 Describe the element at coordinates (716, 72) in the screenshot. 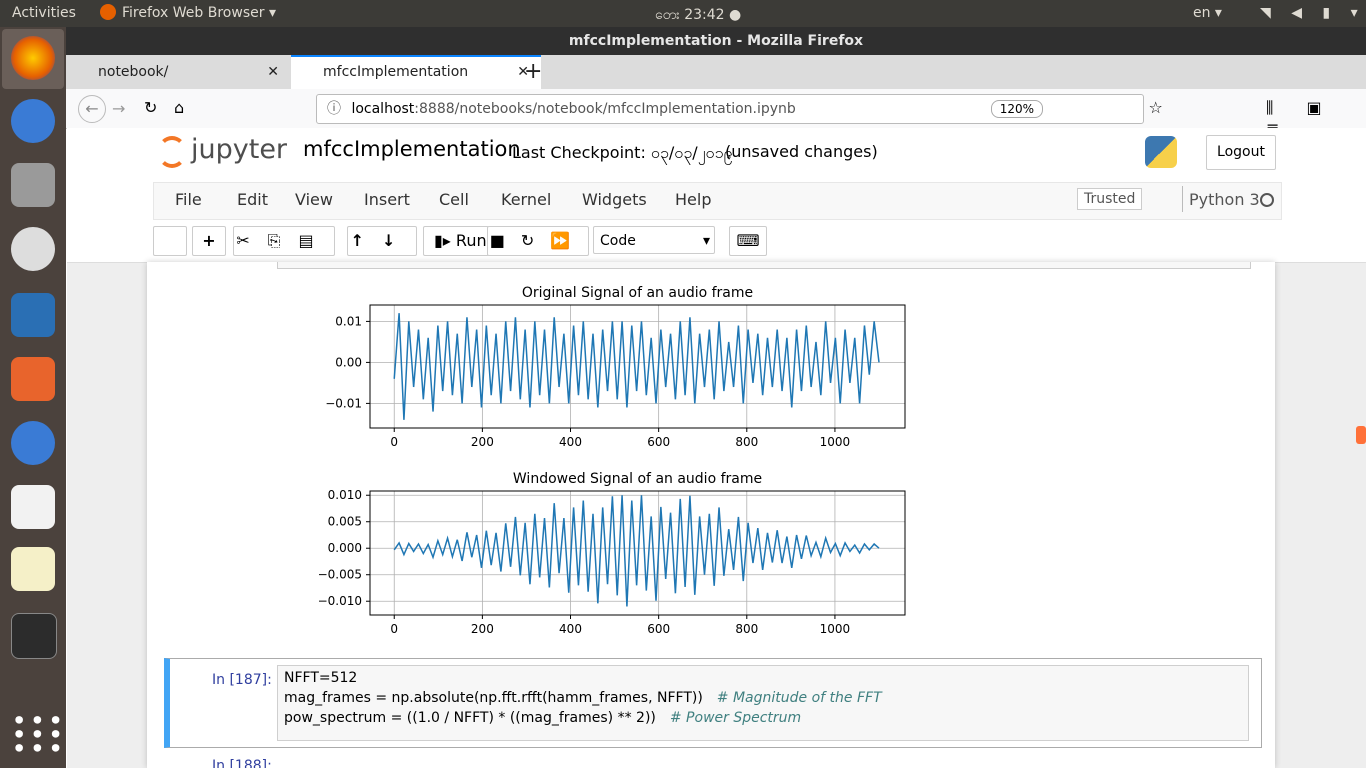

I see `tab-bar: notebook/✕ mfccImplementation ✕ +` at that location.